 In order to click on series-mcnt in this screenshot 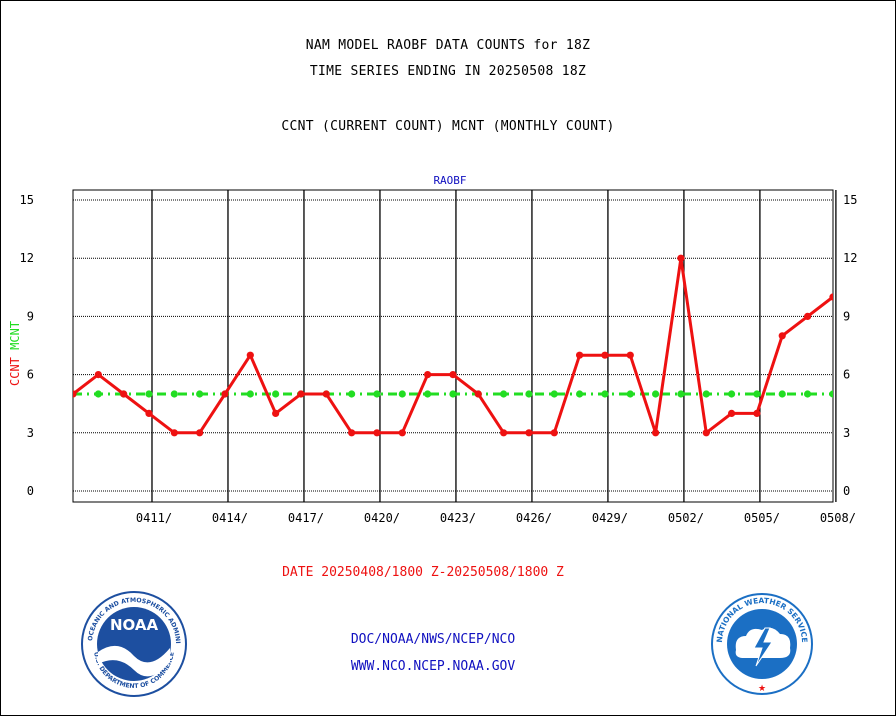, I will do `click(453, 394)`.